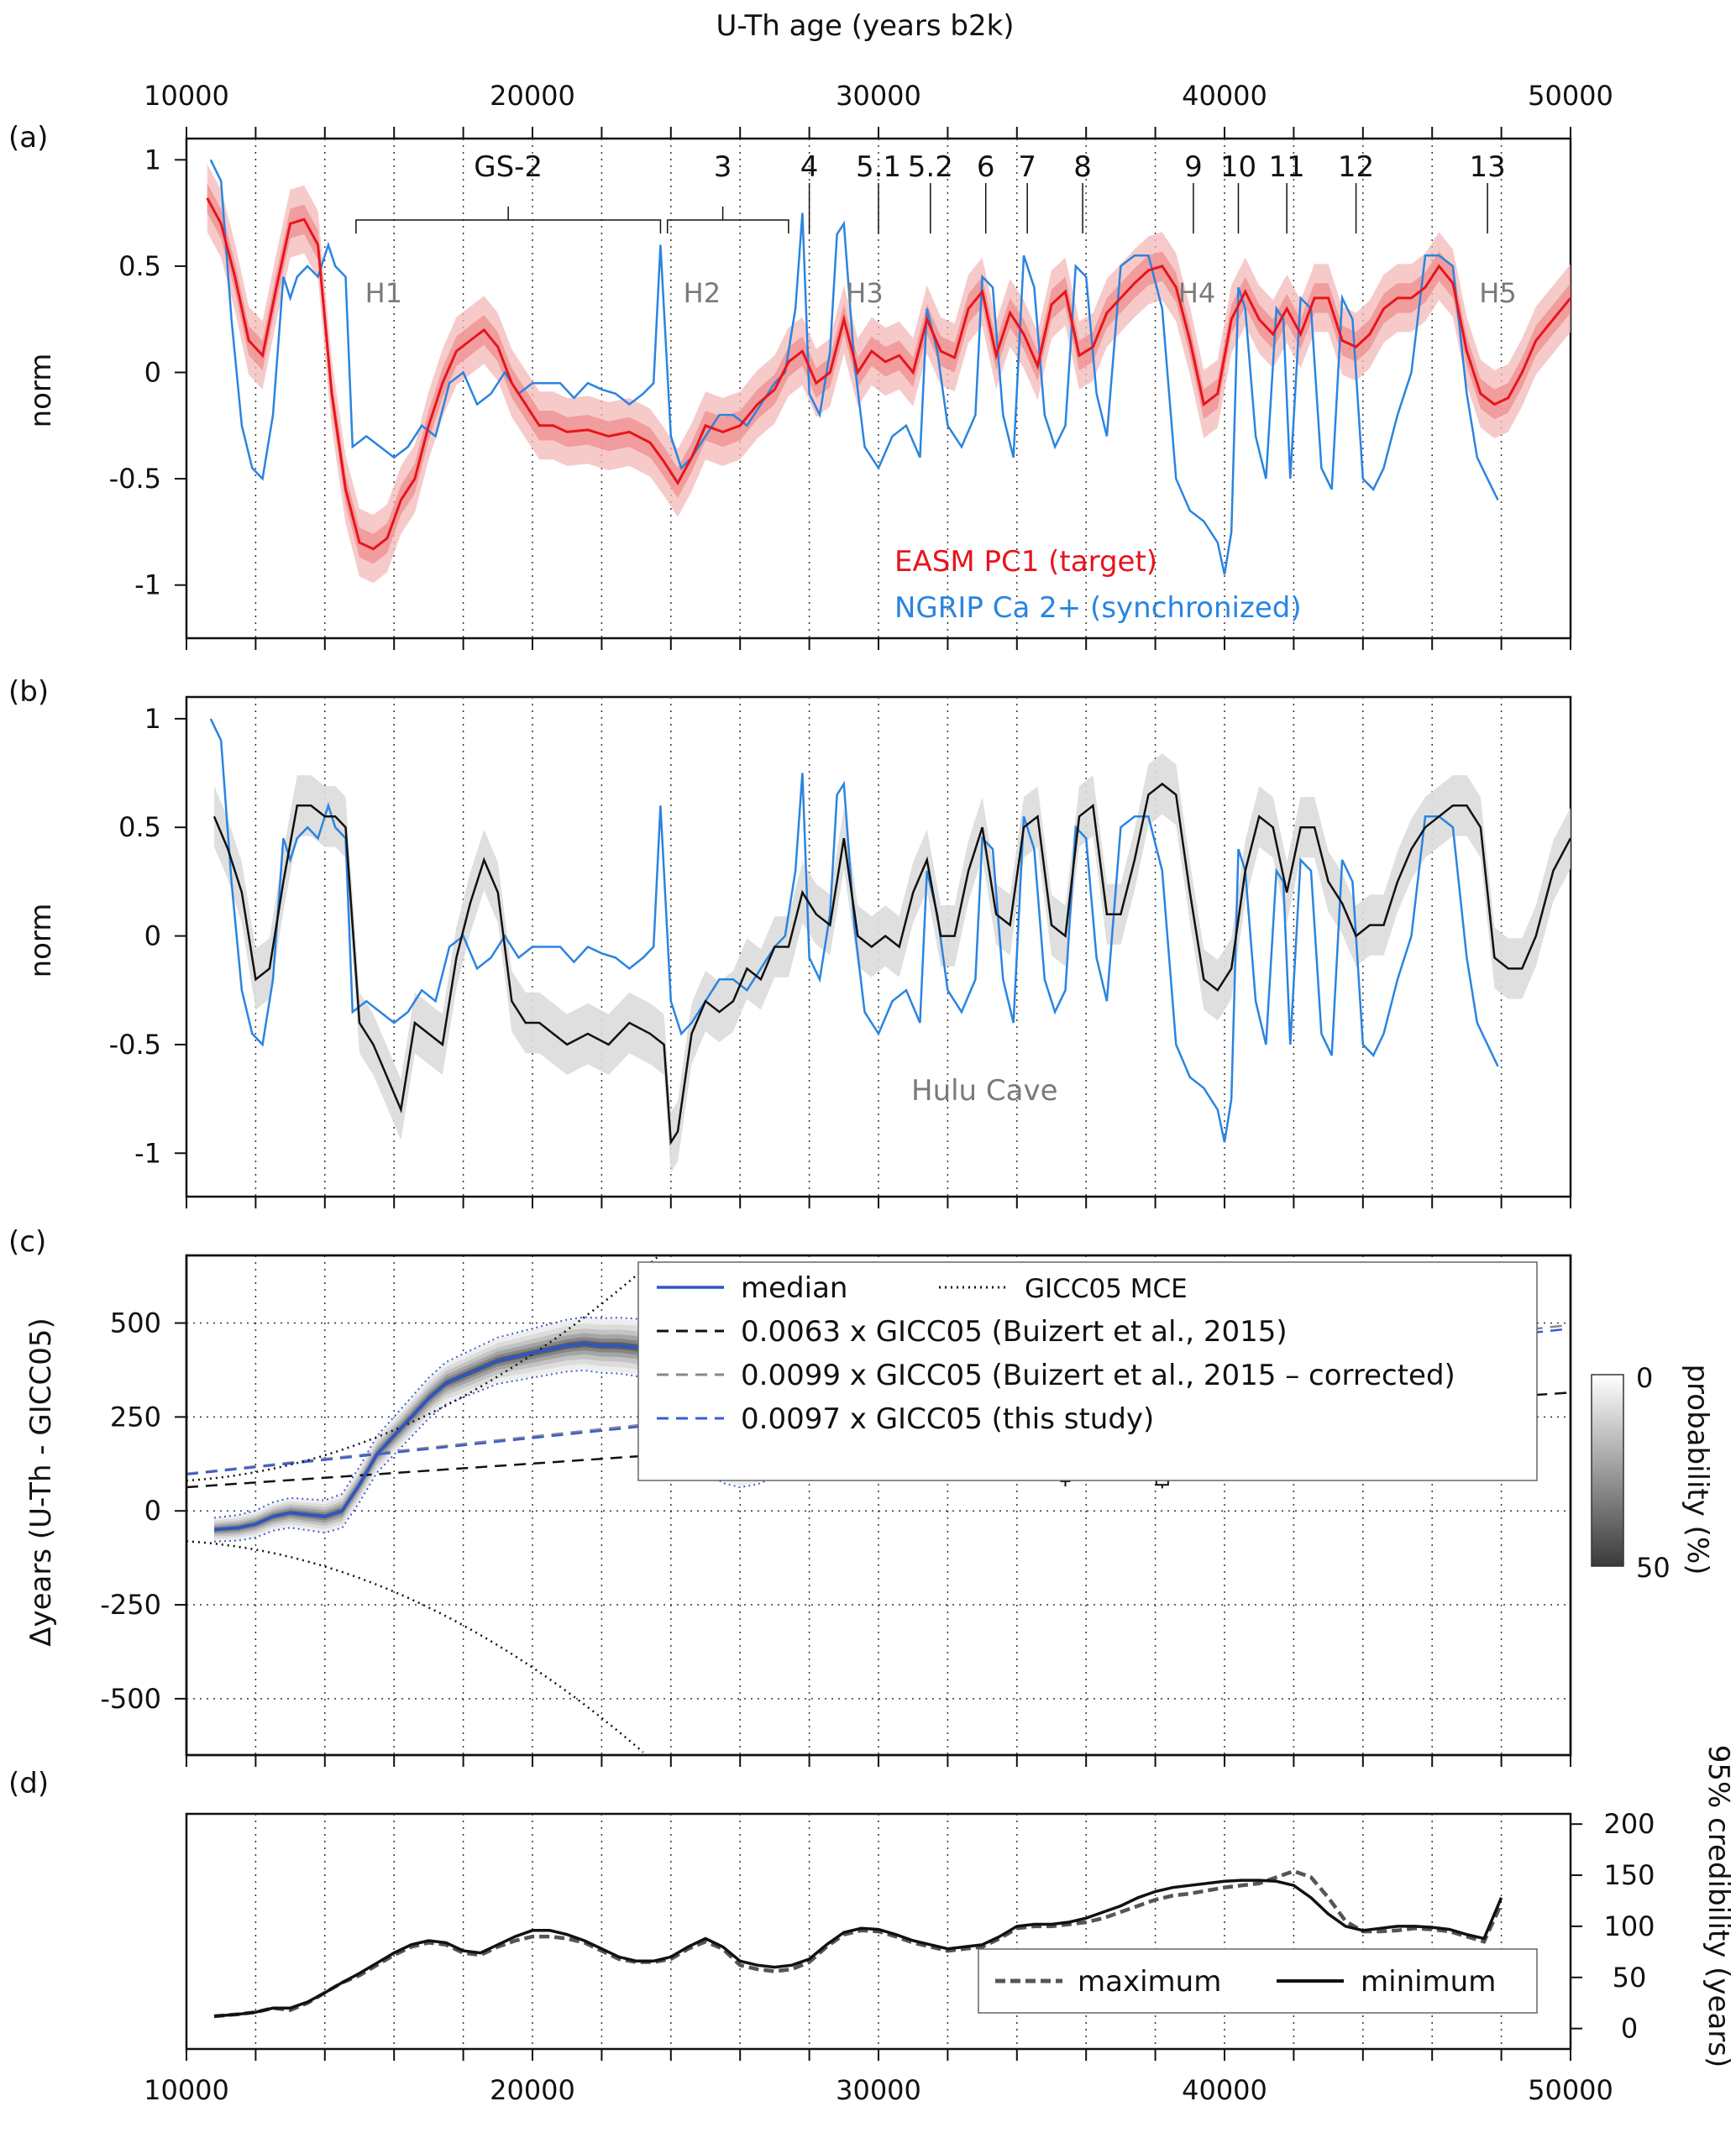 Image resolution: width=1736 pixels, height=2138 pixels. What do you see at coordinates (947, 1419) in the screenshot?
I see `legend-fit3-label: 0.0097 x GICC05 (this study)` at bounding box center [947, 1419].